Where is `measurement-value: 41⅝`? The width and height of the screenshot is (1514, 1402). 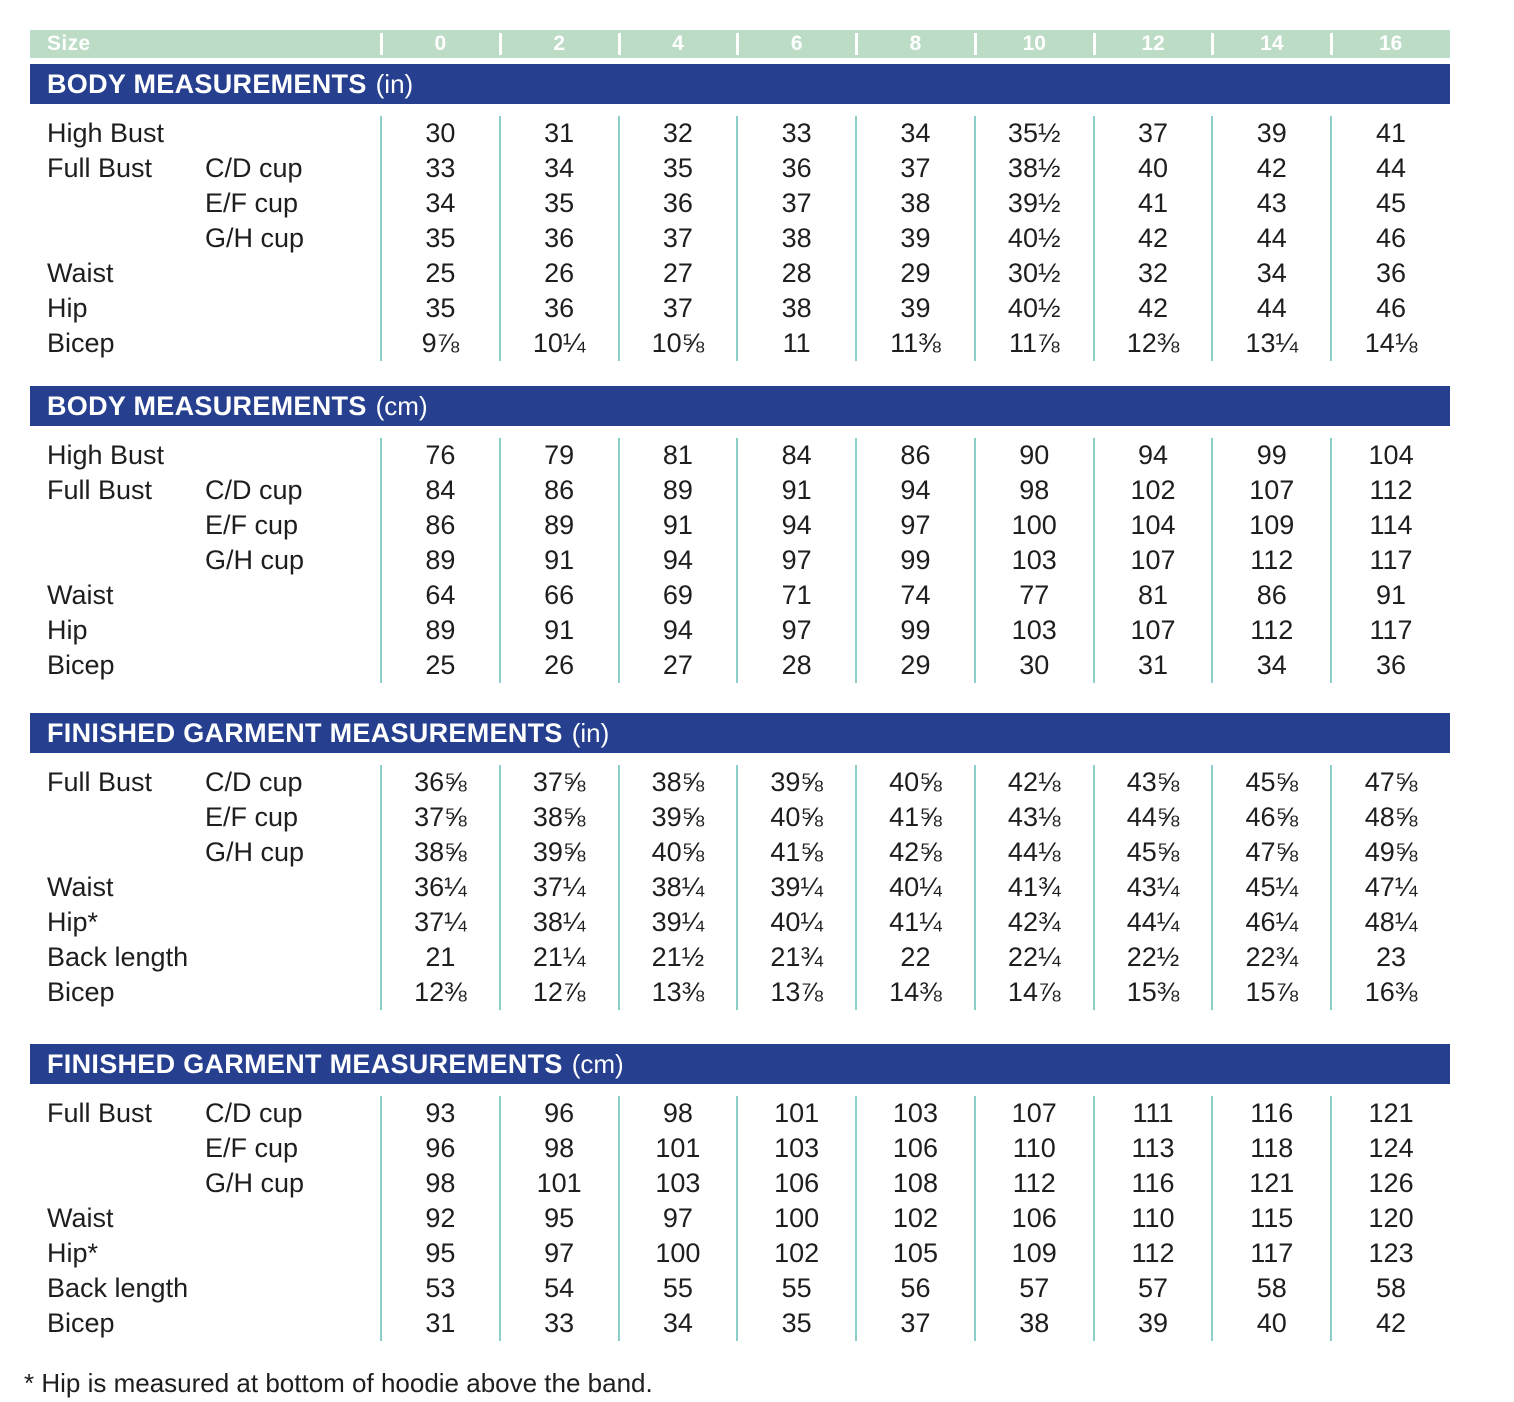 measurement-value: 41⅝ is located at coordinates (915, 817).